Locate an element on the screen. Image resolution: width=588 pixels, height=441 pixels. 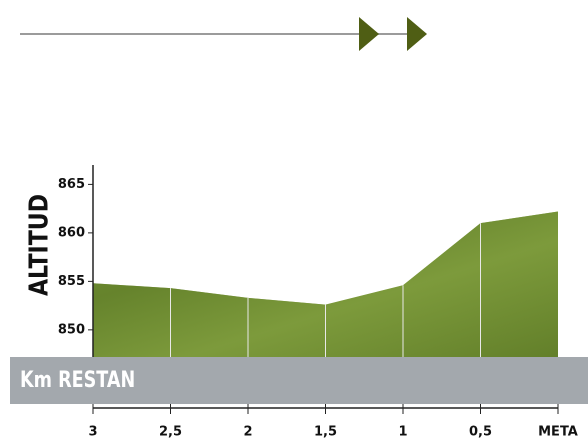
y-axis-label: ALTITUD is located at coordinates (39, 245).